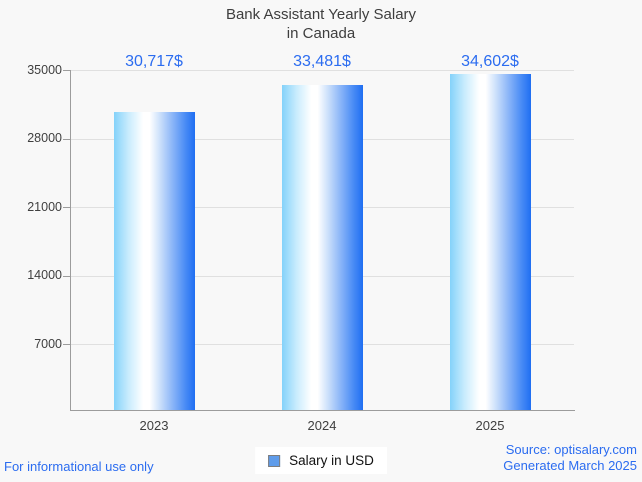 The image size is (642, 482). What do you see at coordinates (490, 241) in the screenshot?
I see `bar-2025` at bounding box center [490, 241].